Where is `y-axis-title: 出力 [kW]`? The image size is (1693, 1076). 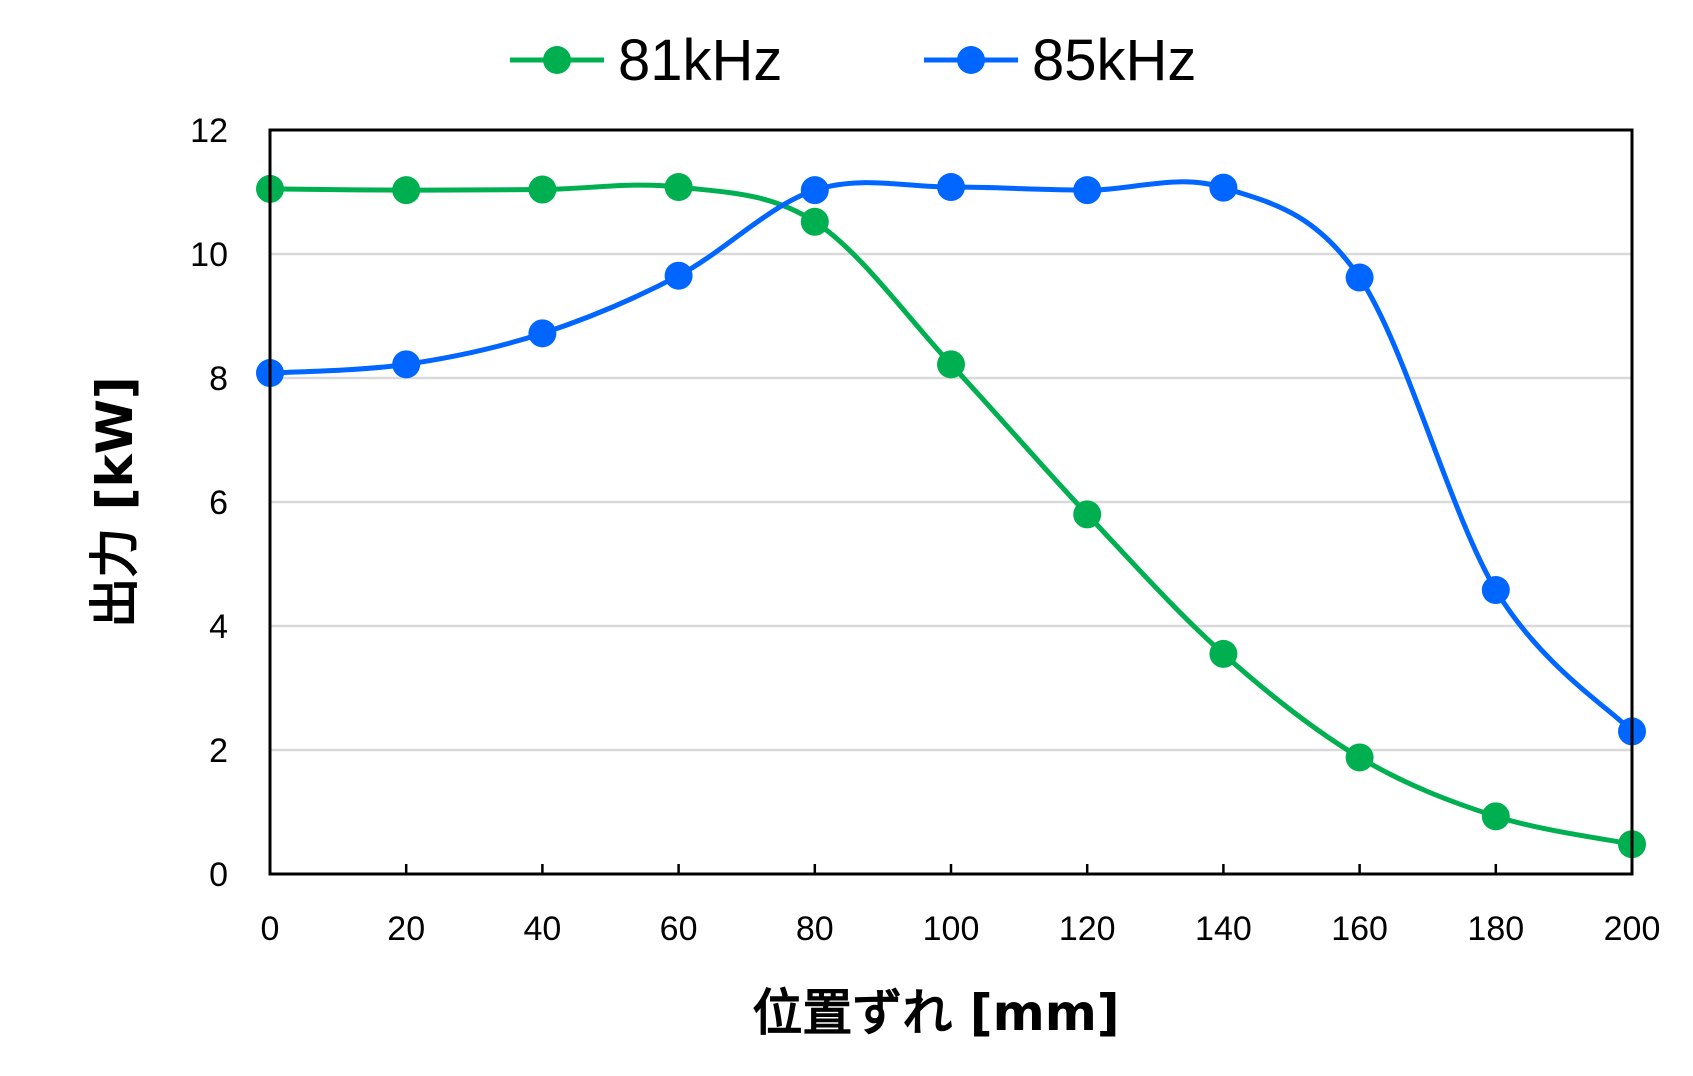 y-axis-title: 出力 [kW] is located at coordinates (115, 502).